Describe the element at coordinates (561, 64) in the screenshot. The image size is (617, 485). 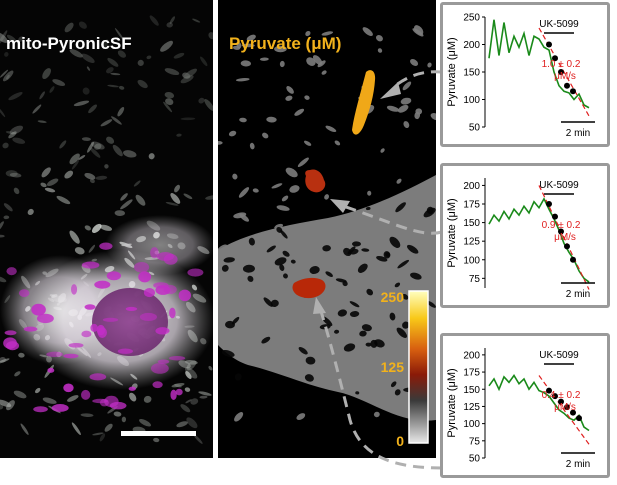
I see `rate-value: 1.0 ± 0.2` at that location.